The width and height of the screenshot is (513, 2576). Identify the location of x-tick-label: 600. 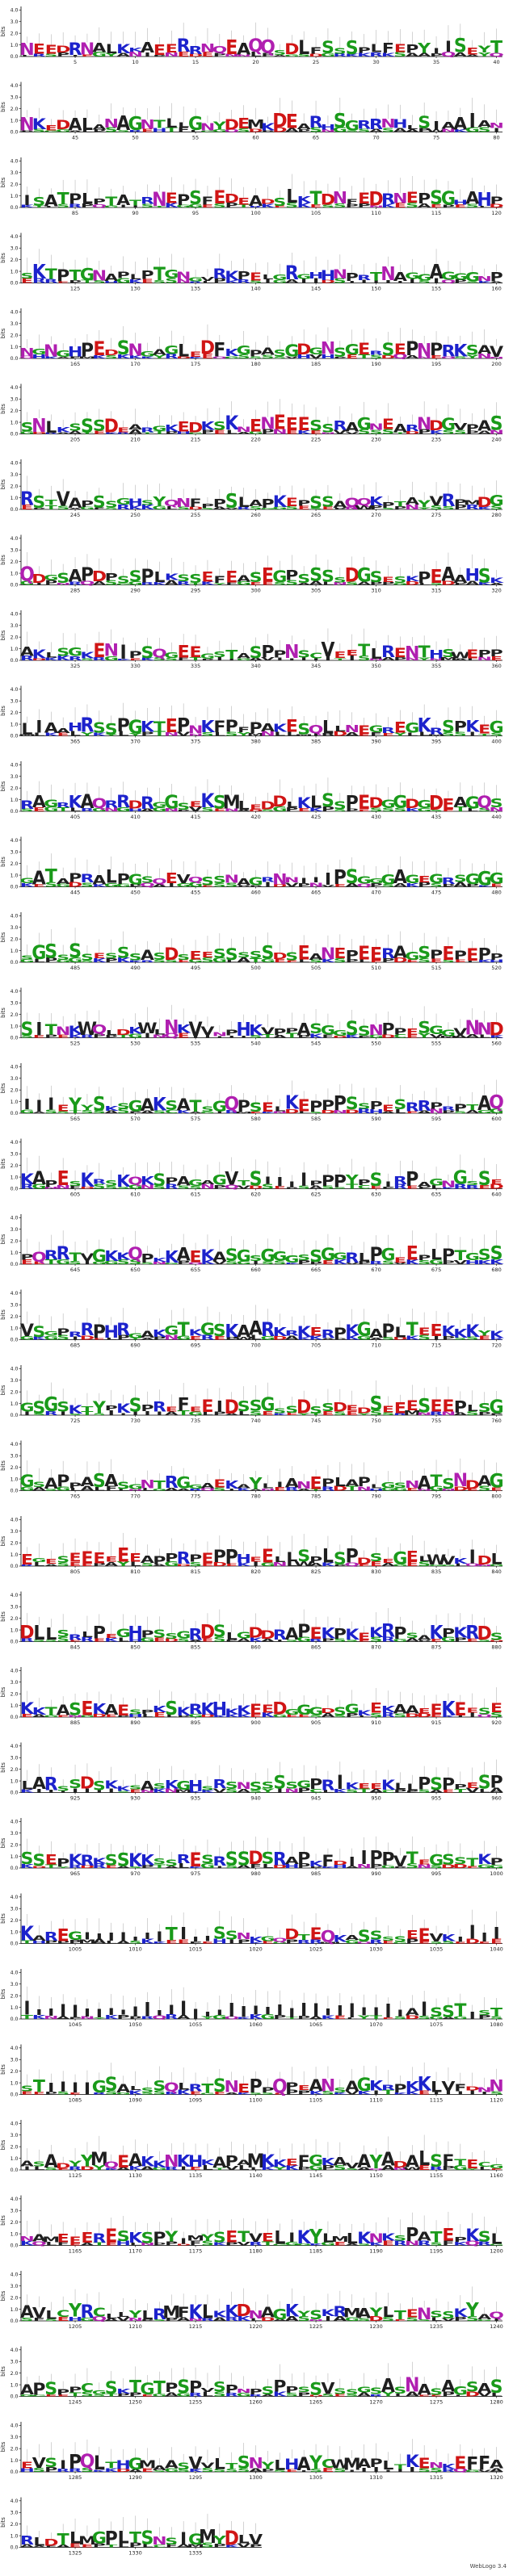
(496, 1119).